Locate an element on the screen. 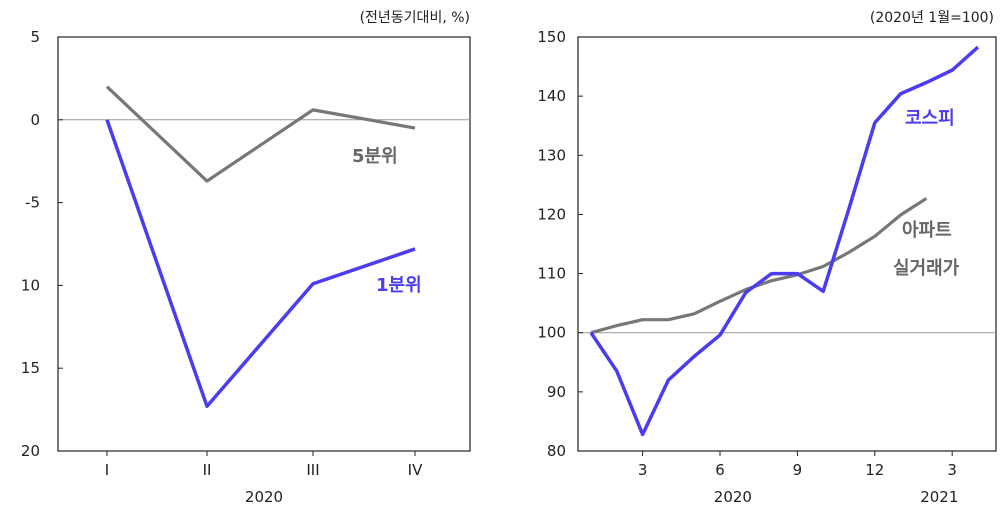 The image size is (1000, 512). left-y-axis: 5 0 -5 10 15 20 is located at coordinates (42, 244).